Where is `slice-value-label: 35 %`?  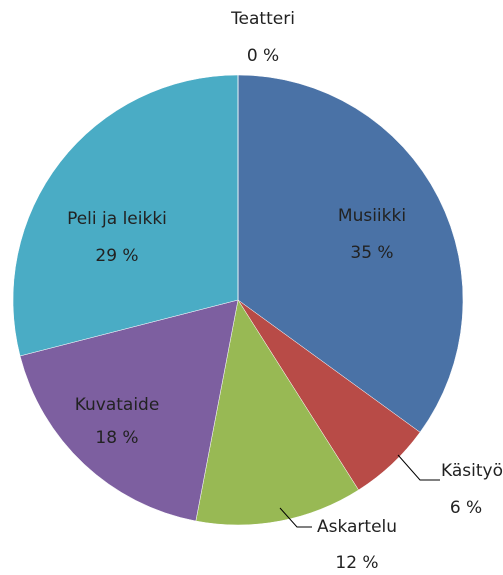 slice-value-label: 35 % is located at coordinates (371, 253).